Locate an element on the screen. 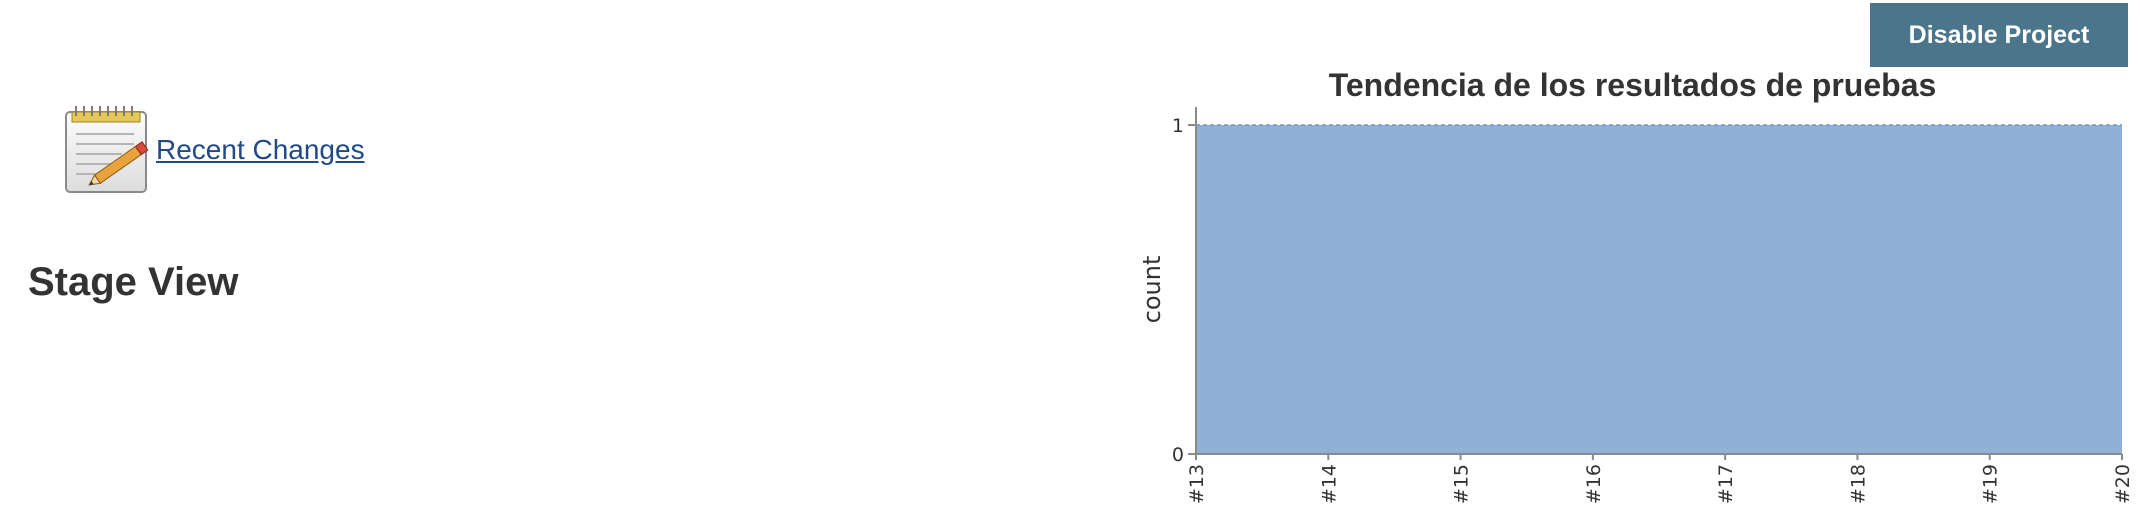  chart-title: Tendencia de los resultados de pruebas is located at coordinates (1632, 85).